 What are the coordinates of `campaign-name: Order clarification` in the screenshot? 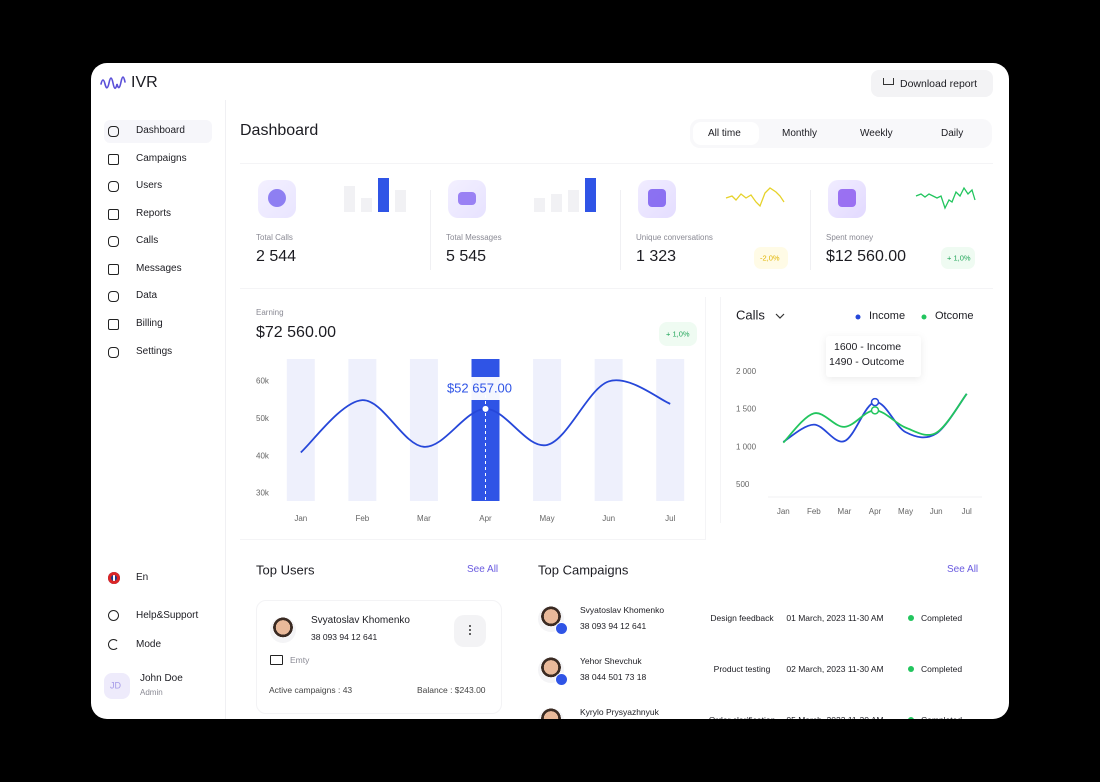 It's located at (742, 717).